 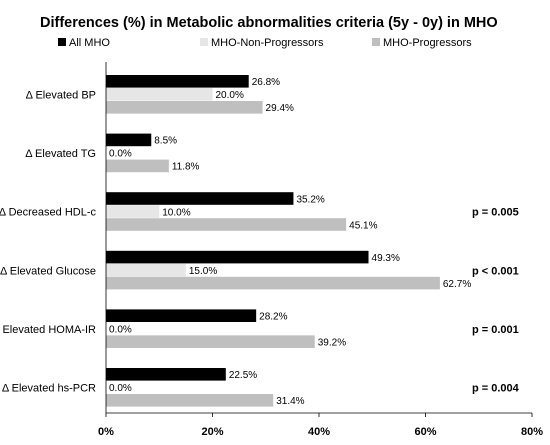 I want to click on data-label: 20.0%, so click(x=230, y=95).